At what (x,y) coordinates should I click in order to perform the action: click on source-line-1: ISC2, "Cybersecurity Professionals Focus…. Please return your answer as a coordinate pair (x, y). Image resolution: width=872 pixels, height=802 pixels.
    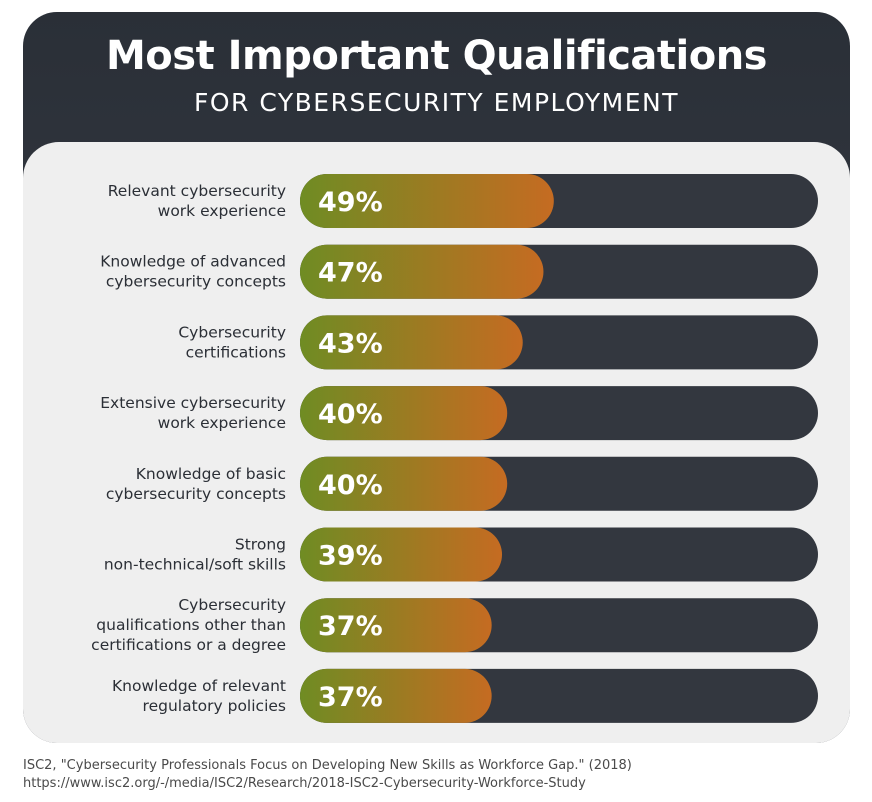
    Looking at the image, I should click on (327, 765).